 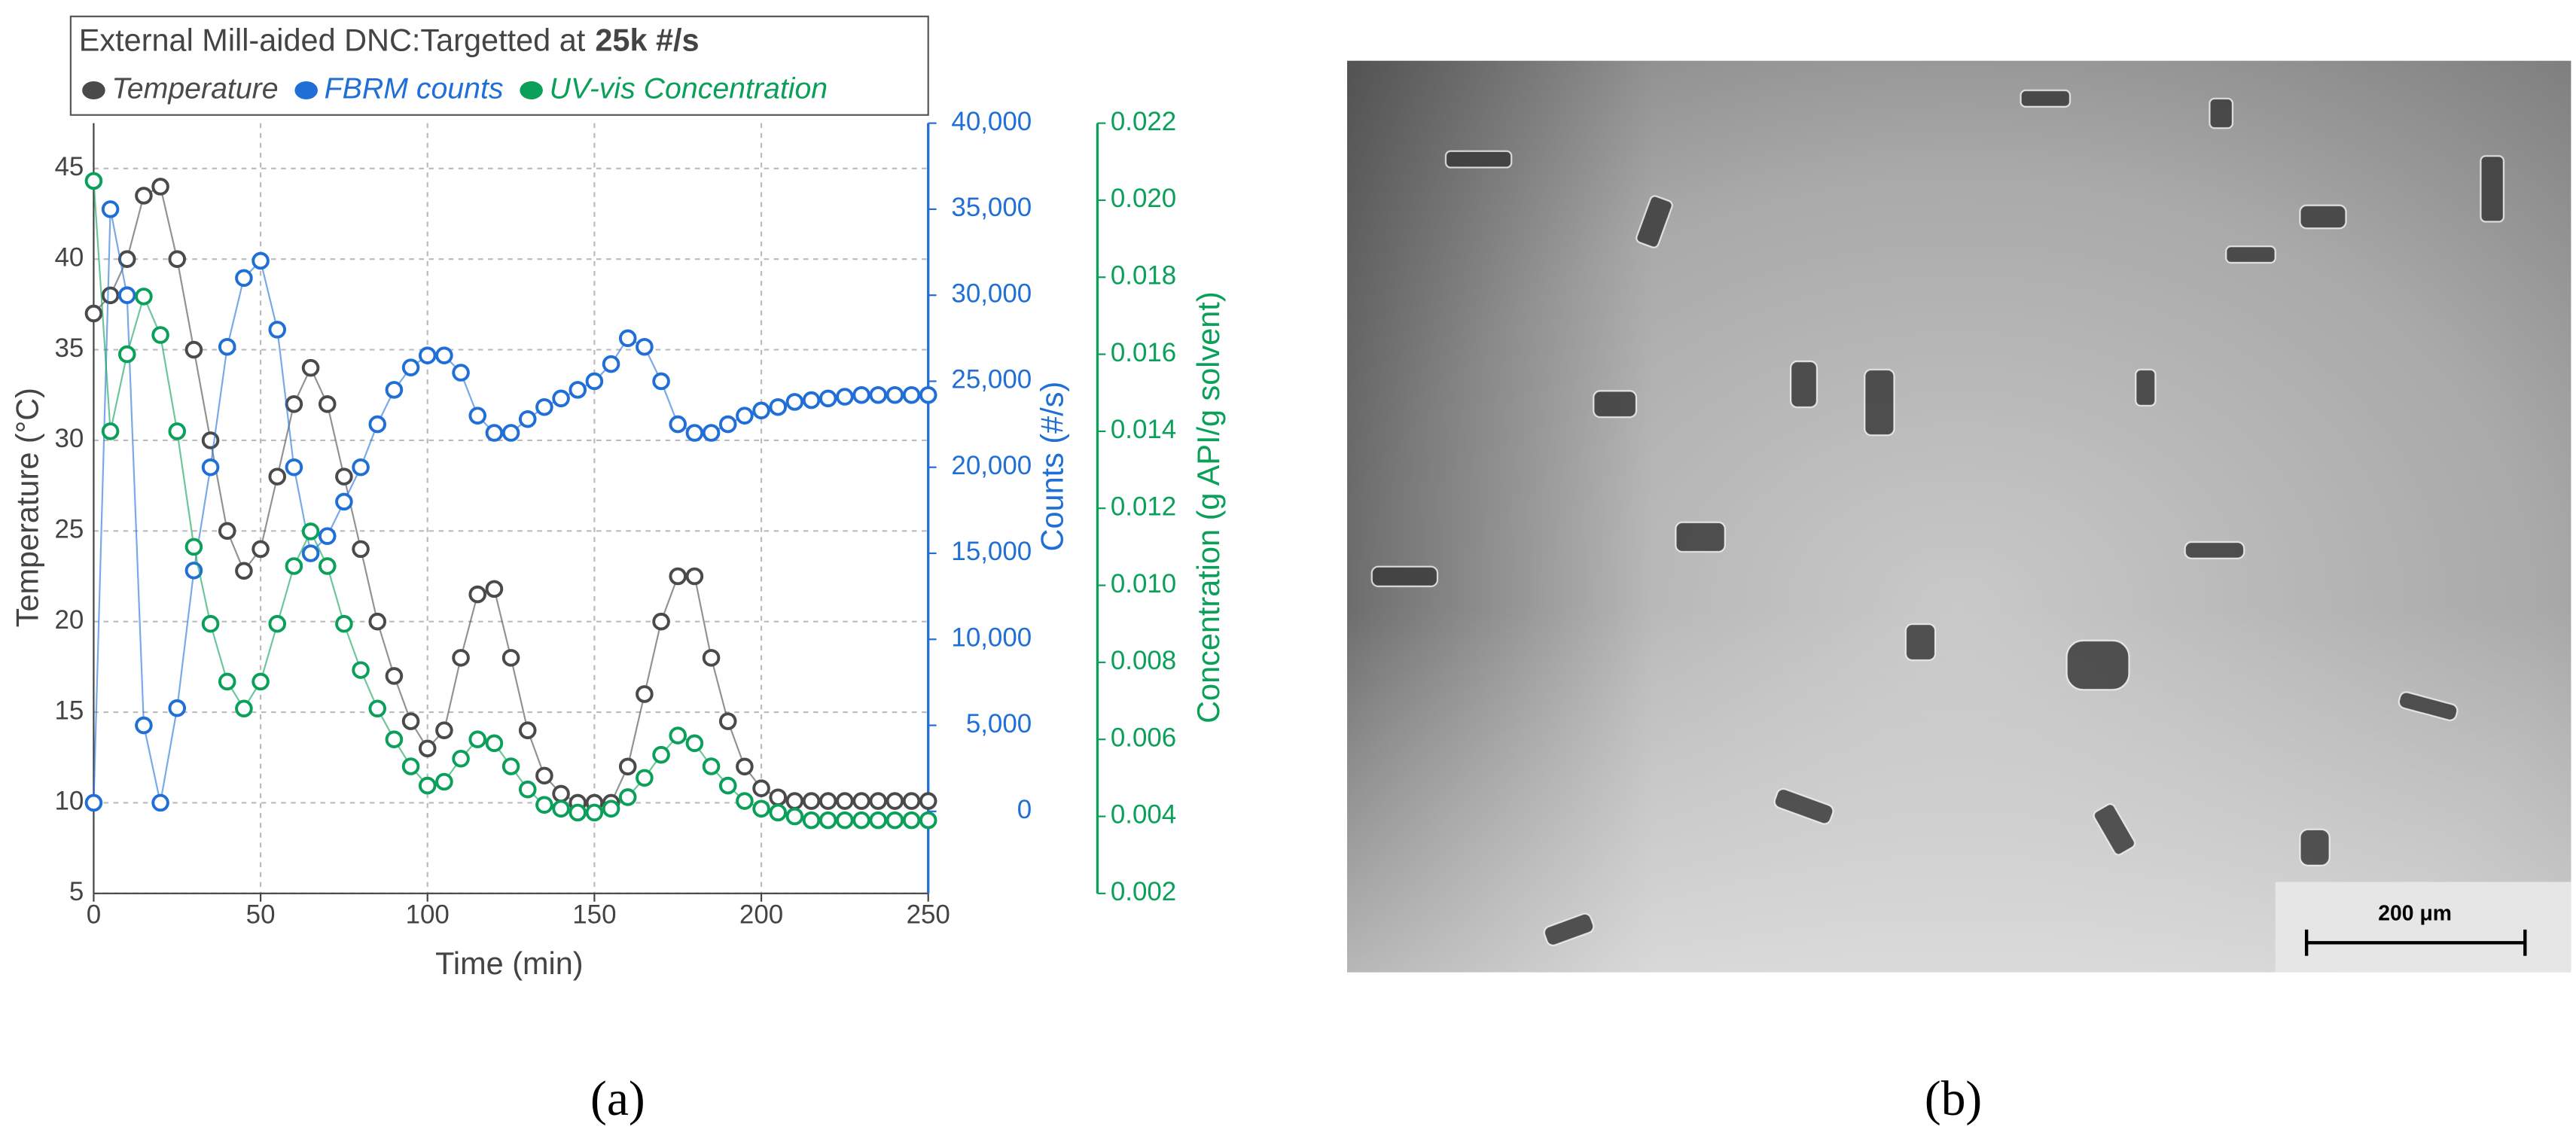 What do you see at coordinates (991, 207) in the screenshot?
I see `y2-tick-label: 35,000` at bounding box center [991, 207].